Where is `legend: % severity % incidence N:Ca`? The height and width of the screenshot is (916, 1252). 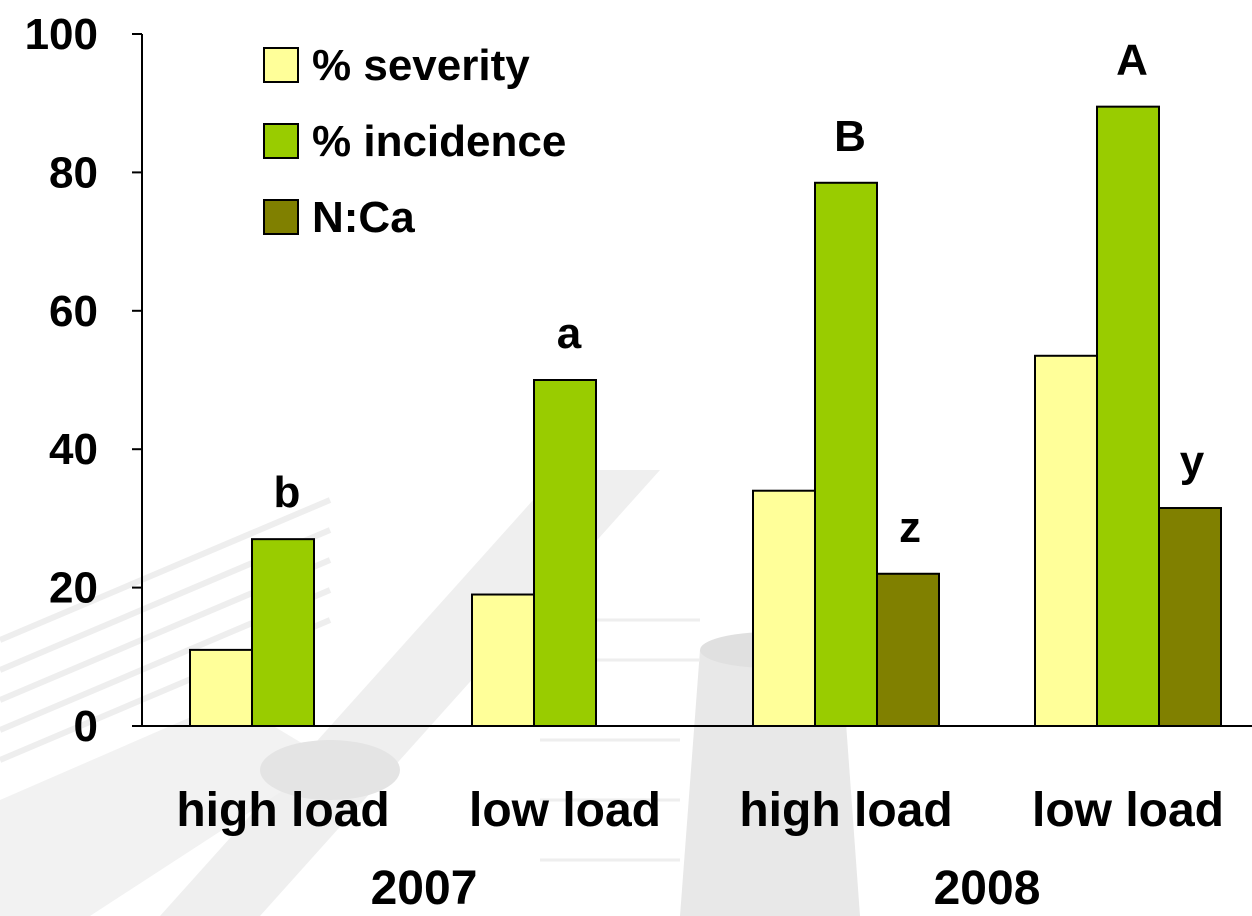
legend: % severity % incidence N:Ca is located at coordinates (414, 141).